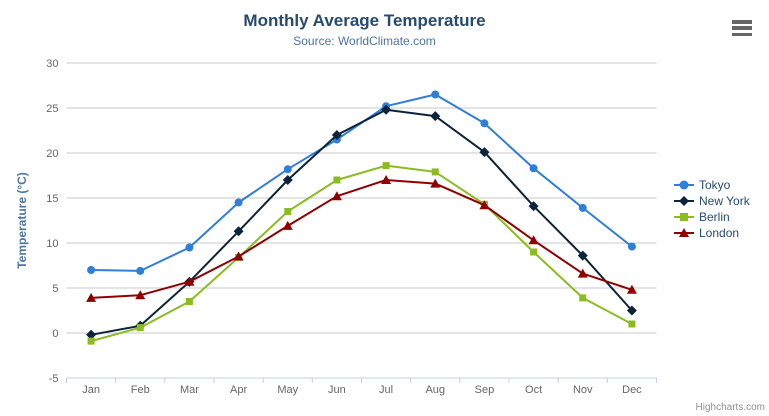  What do you see at coordinates (684, 232) in the screenshot?
I see `triangle-legend-marker-icon` at bounding box center [684, 232].